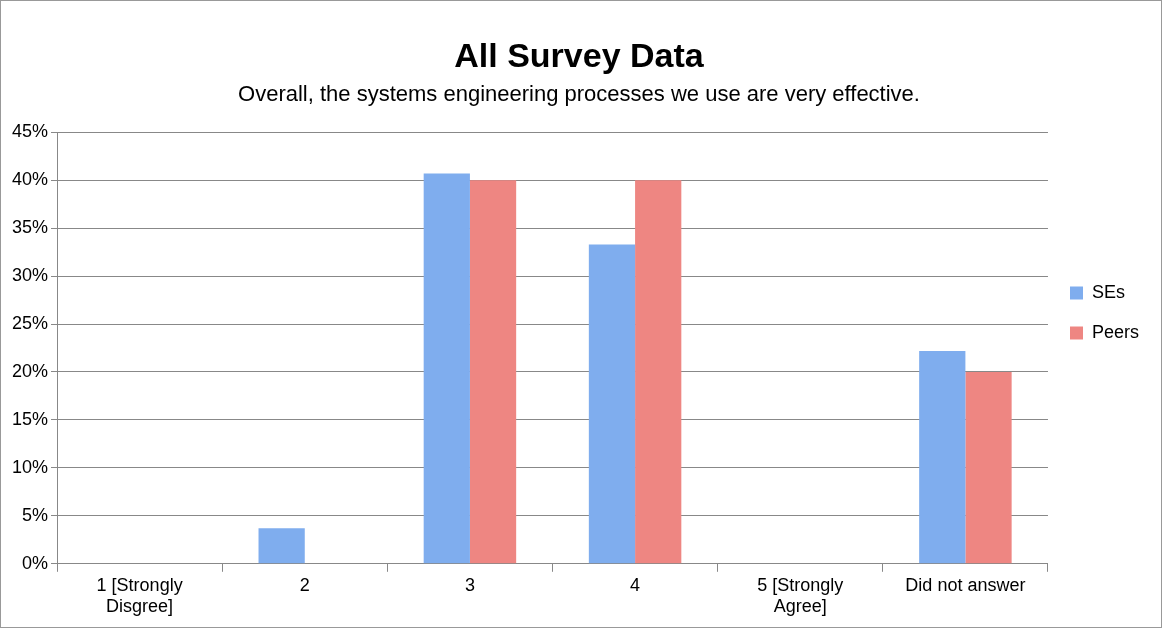  I want to click on y-tick-label: 30%, so click(30, 275).